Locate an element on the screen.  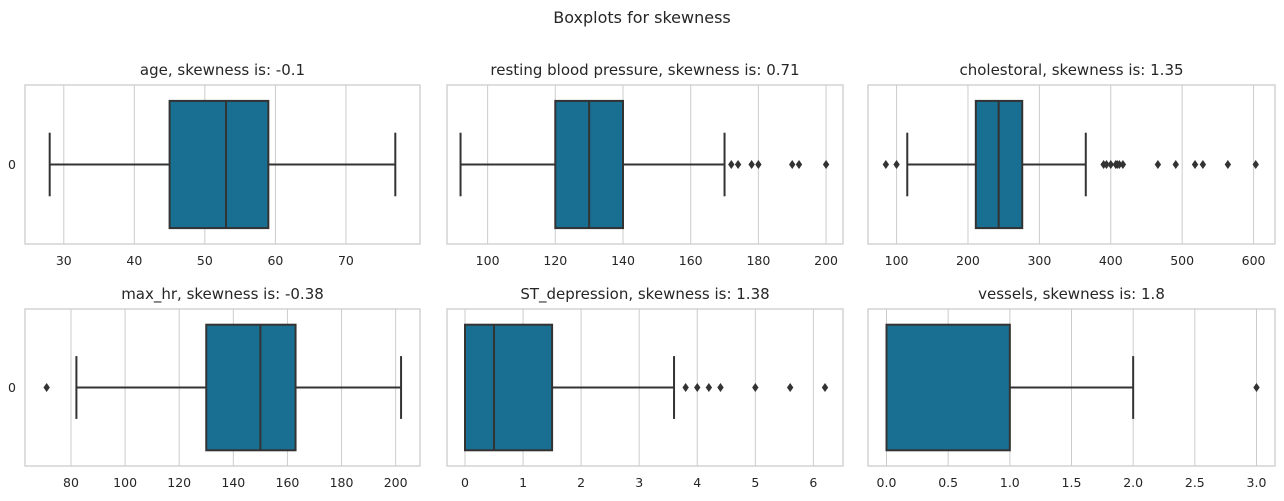
subplot-title: max_hr, skewness is: -0.38 is located at coordinates (222, 294).